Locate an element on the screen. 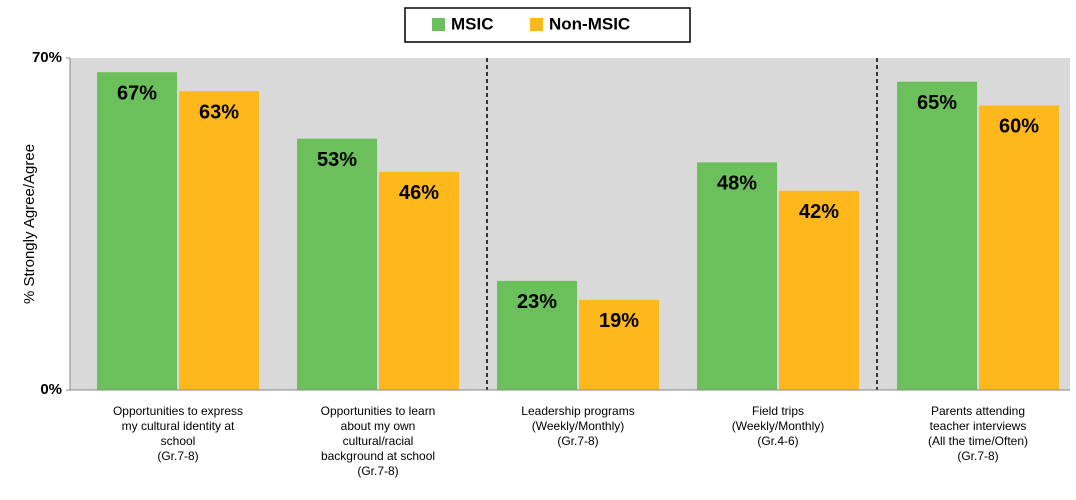 The height and width of the screenshot is (500, 1076). x-tick-label-line: Field trips is located at coordinates (778, 411).